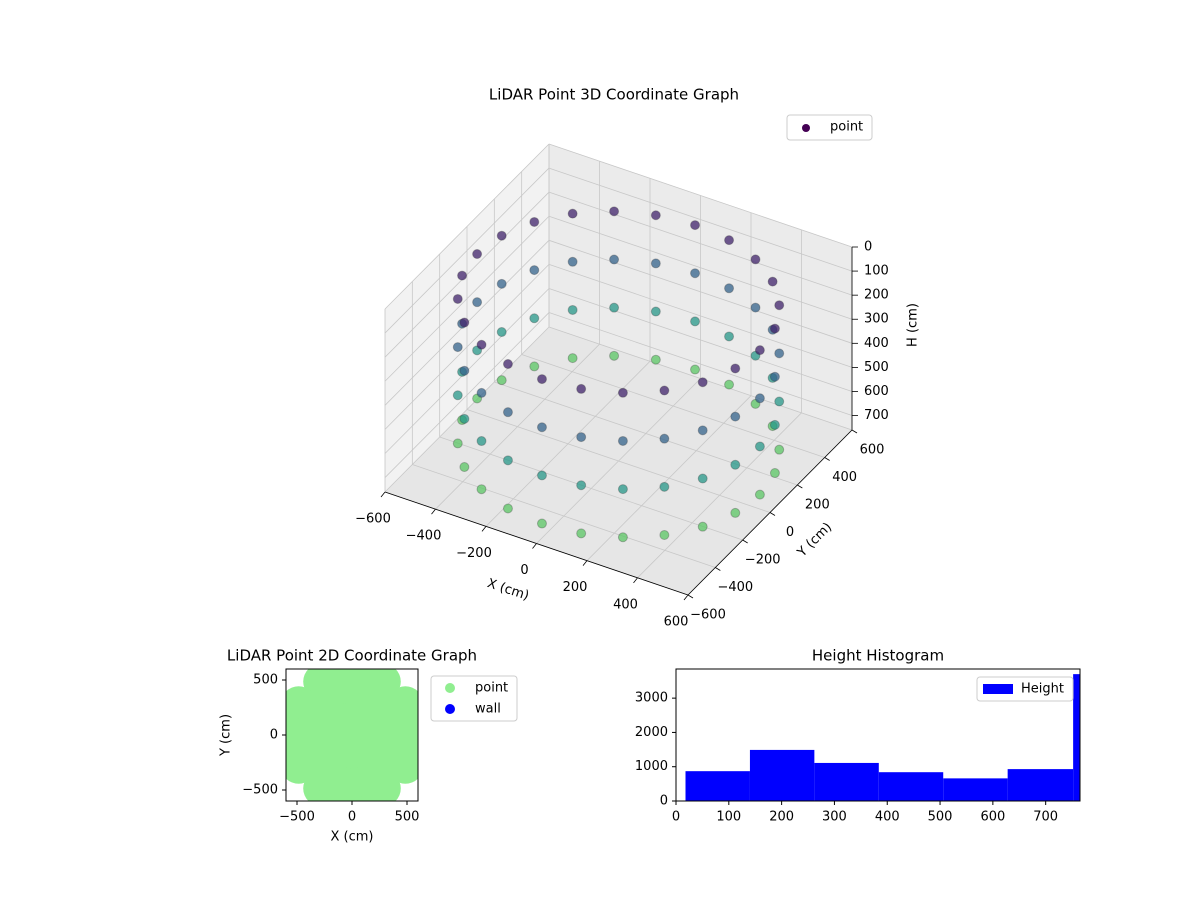 The width and height of the screenshot is (1200, 900). I want to click on z-tick-label: 0, so click(868, 247).